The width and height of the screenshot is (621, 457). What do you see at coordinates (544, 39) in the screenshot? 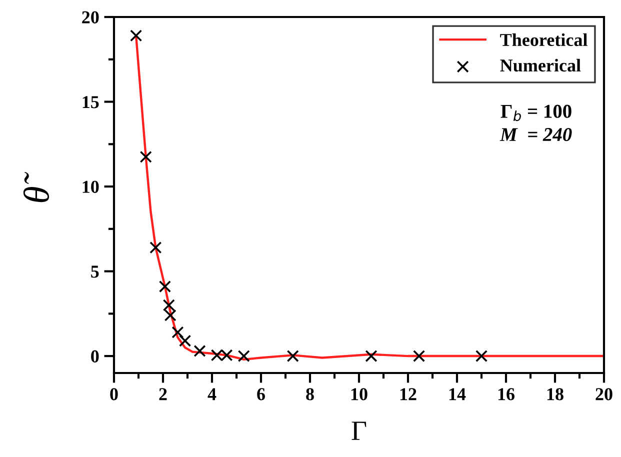
I see `legend-label: Theoretical` at bounding box center [544, 39].